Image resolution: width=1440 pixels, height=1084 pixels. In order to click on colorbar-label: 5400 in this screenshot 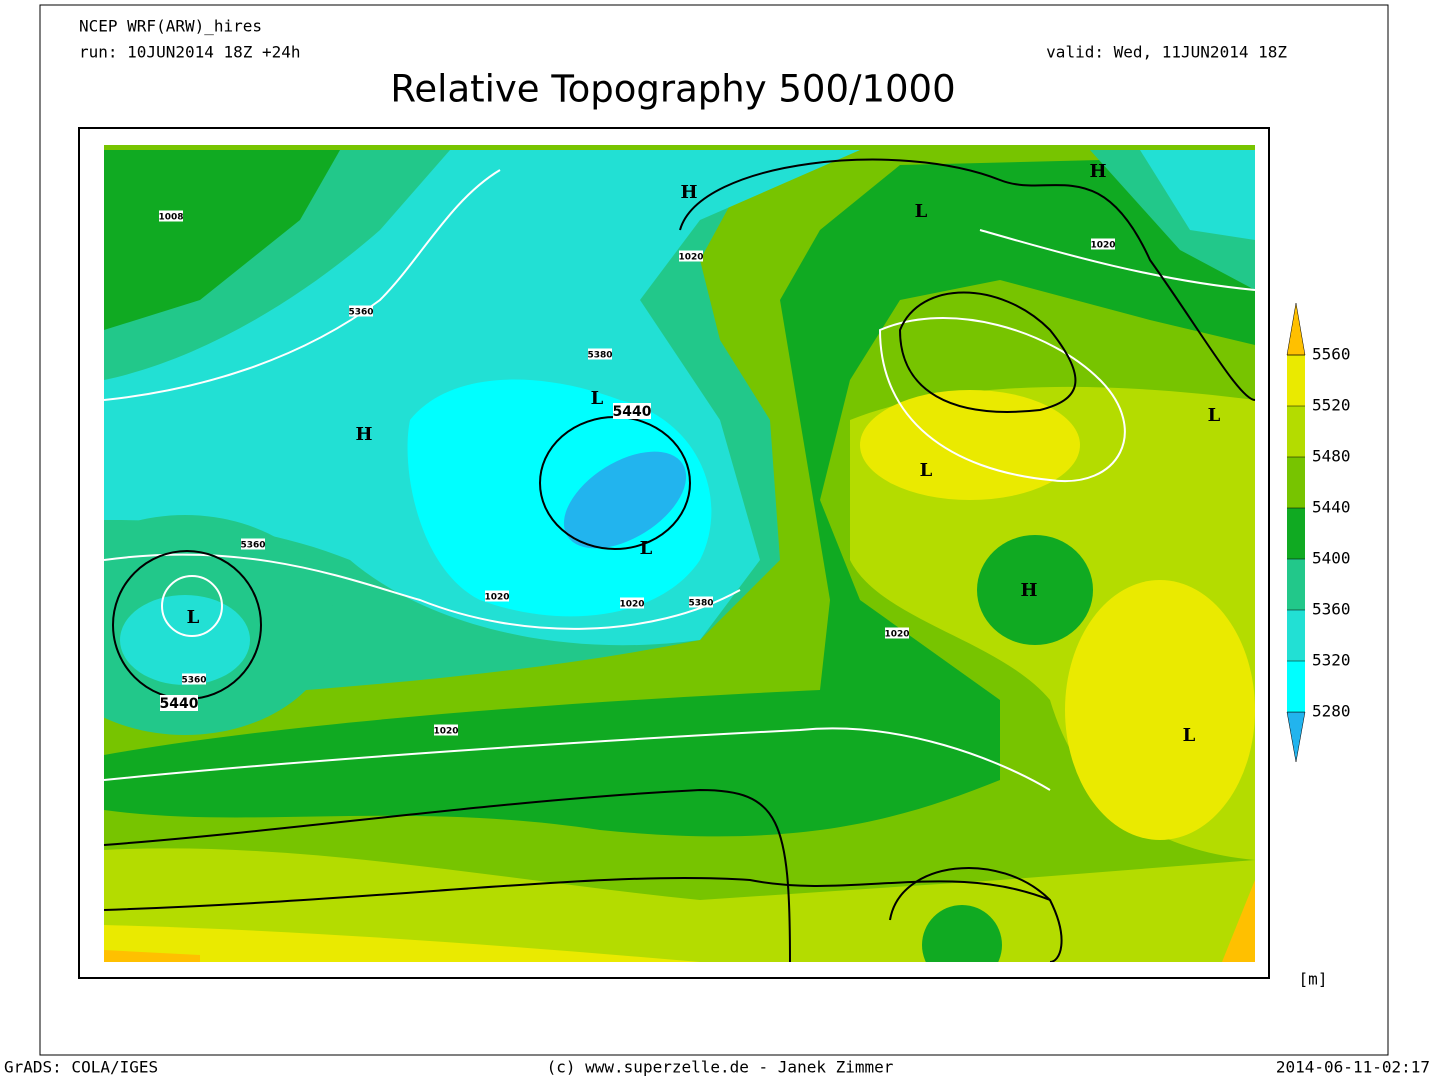, I will do `click(1331, 558)`.